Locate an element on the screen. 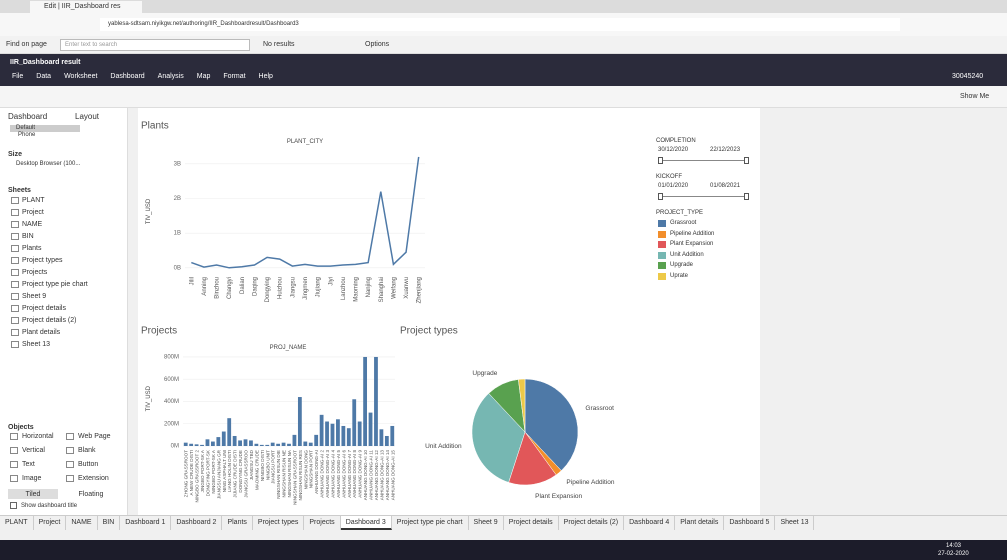  object-item: Horizontal is located at coordinates (38, 436).